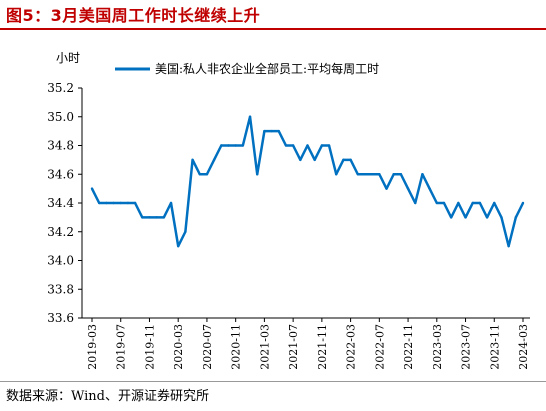  What do you see at coordinates (60, 174) in the screenshot?
I see `y-tick-label: 34.6` at bounding box center [60, 174].